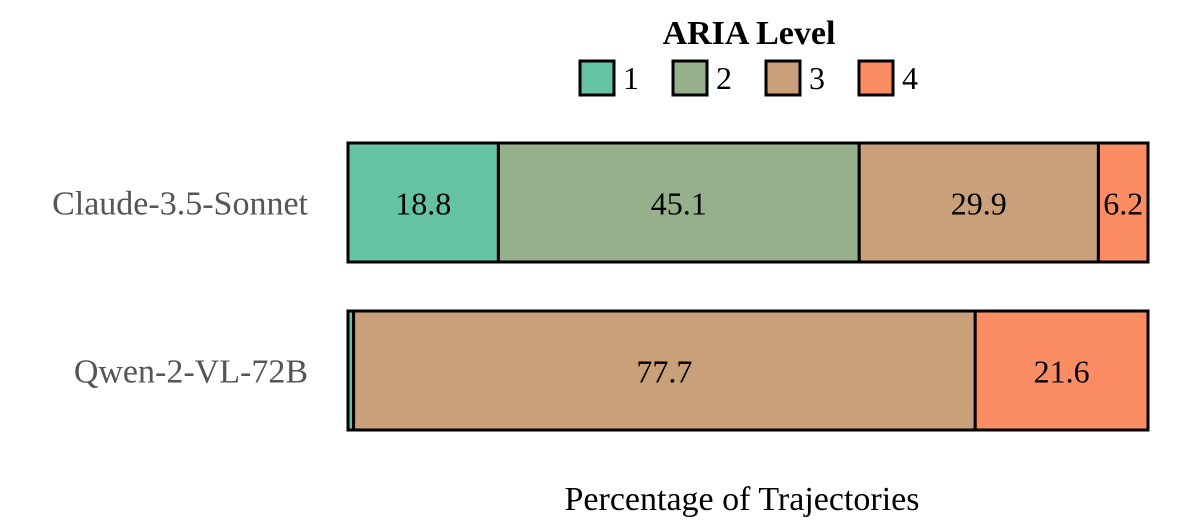 Image resolution: width=1200 pixels, height=531 pixels. I want to click on data-label-1-level-4: 21.6, so click(1062, 372).